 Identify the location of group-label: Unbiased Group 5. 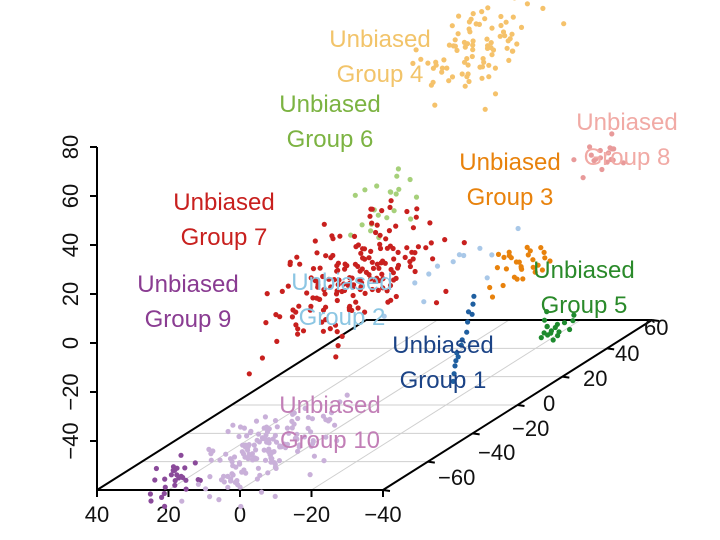
(583, 288).